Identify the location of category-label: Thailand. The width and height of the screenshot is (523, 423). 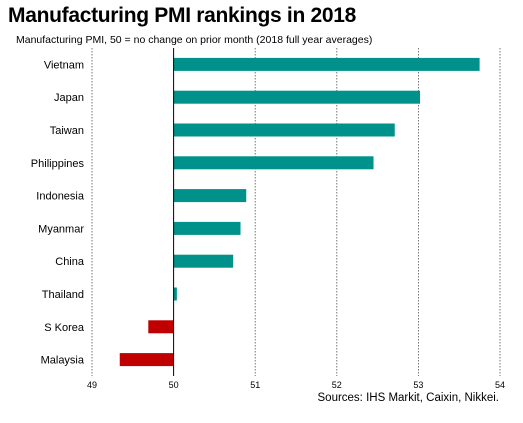
(63, 295).